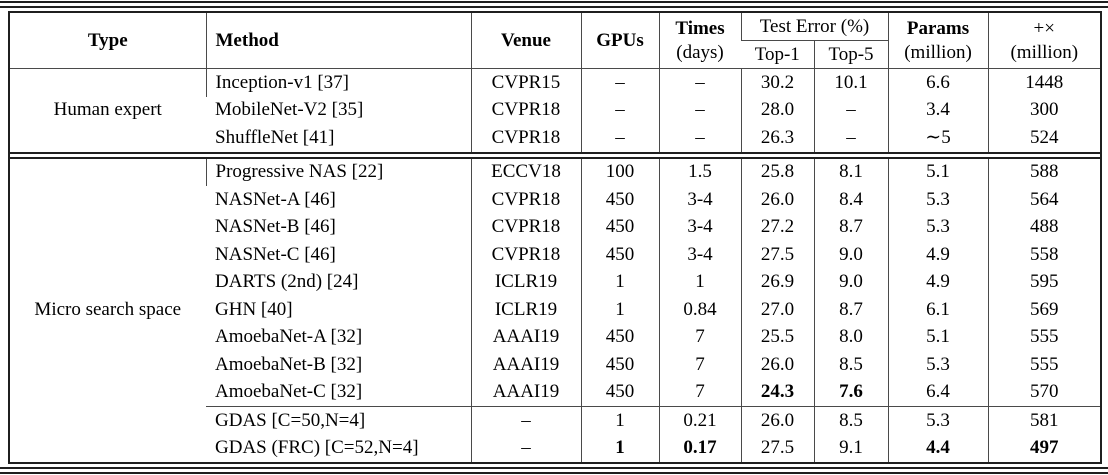 The height and width of the screenshot is (475, 1108). Describe the element at coordinates (1044, 110) in the screenshot. I see `cell-madds: 300` at that location.